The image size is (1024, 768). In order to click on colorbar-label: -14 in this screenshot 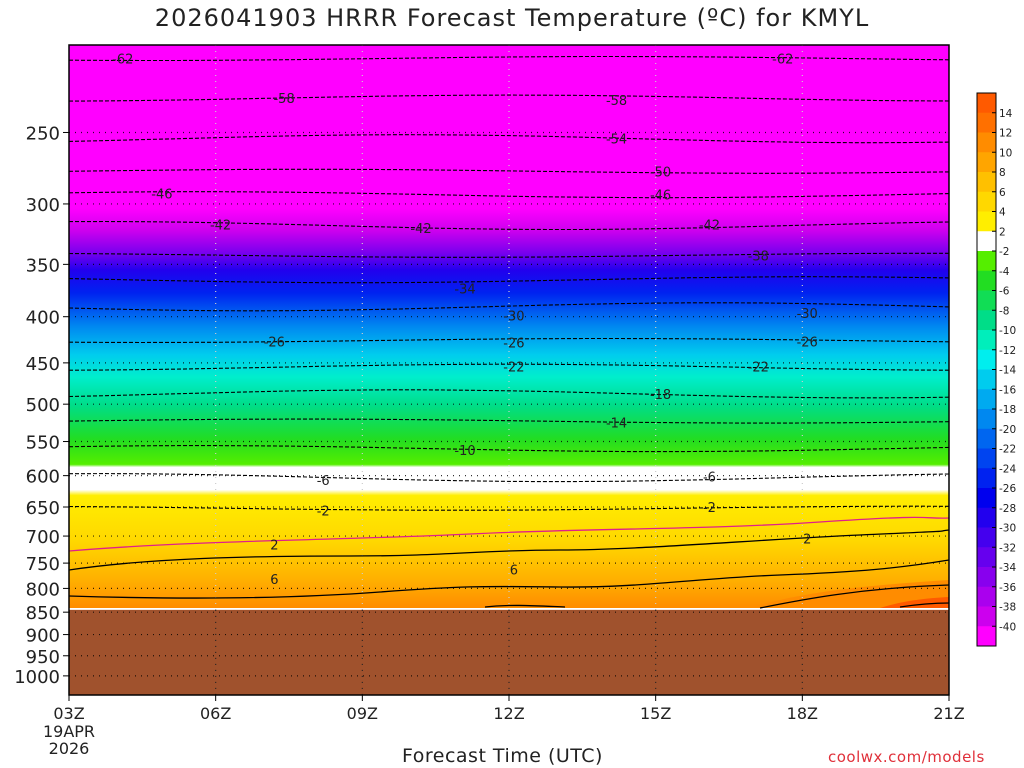, I will do `click(1007, 371)`.